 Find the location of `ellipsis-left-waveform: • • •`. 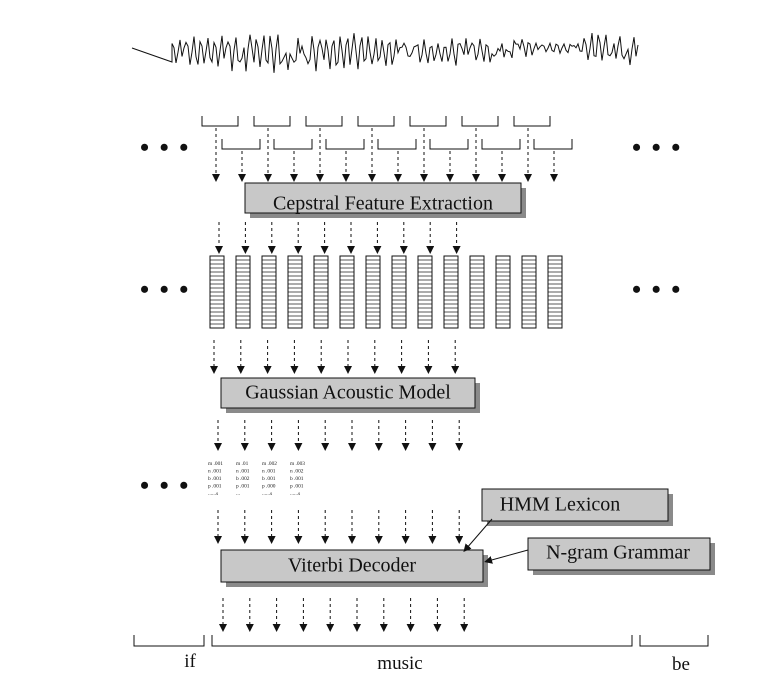

ellipsis-left-waveform: • • • is located at coordinates (165, 147).